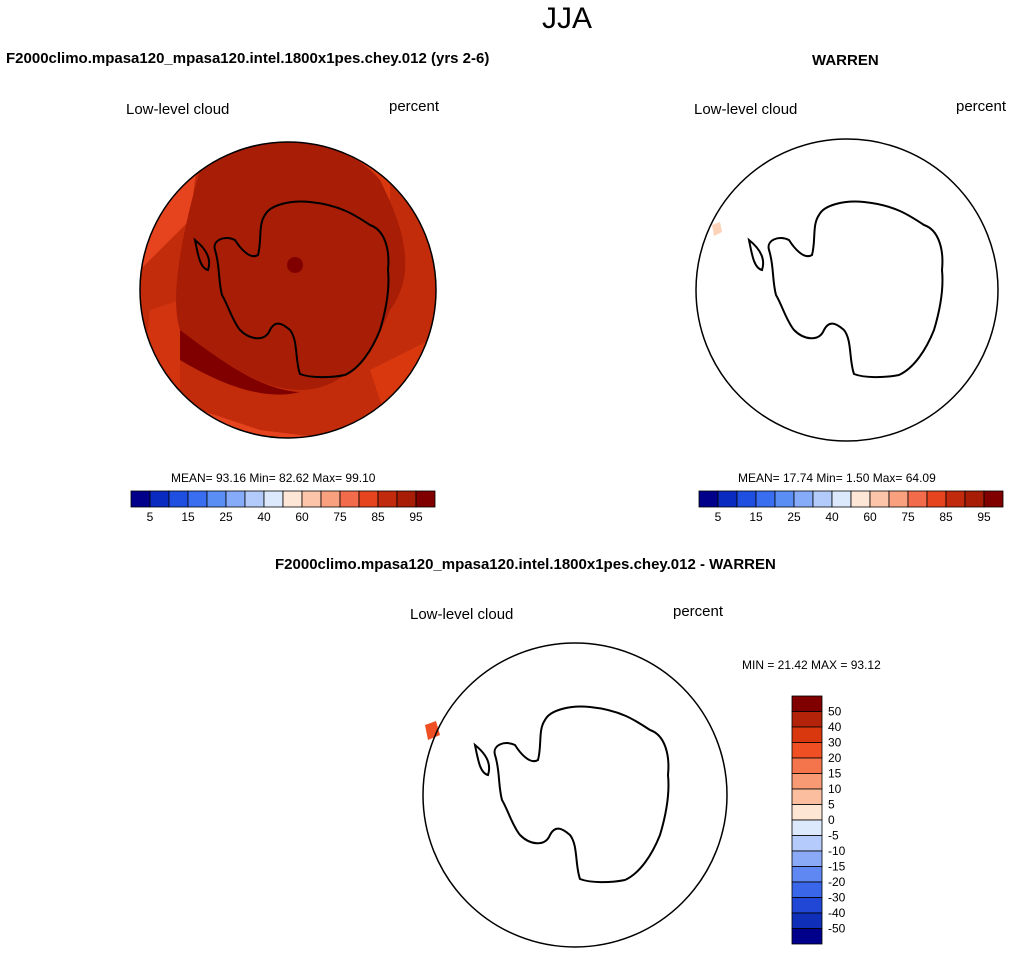  What do you see at coordinates (835, 727) in the screenshot?
I see `diff-colorbar-tick-label: 40` at bounding box center [835, 727].